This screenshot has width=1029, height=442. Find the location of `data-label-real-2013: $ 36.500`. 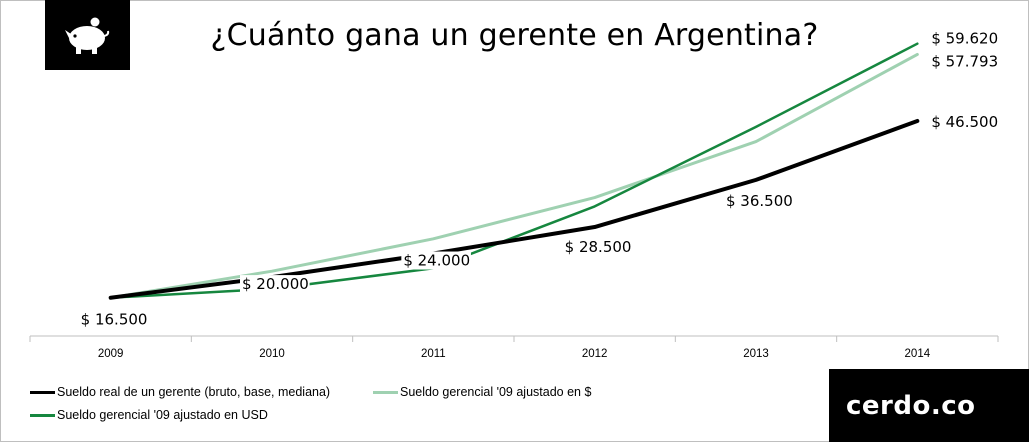

data-label-real-2013: $ 36.500 is located at coordinates (759, 201).